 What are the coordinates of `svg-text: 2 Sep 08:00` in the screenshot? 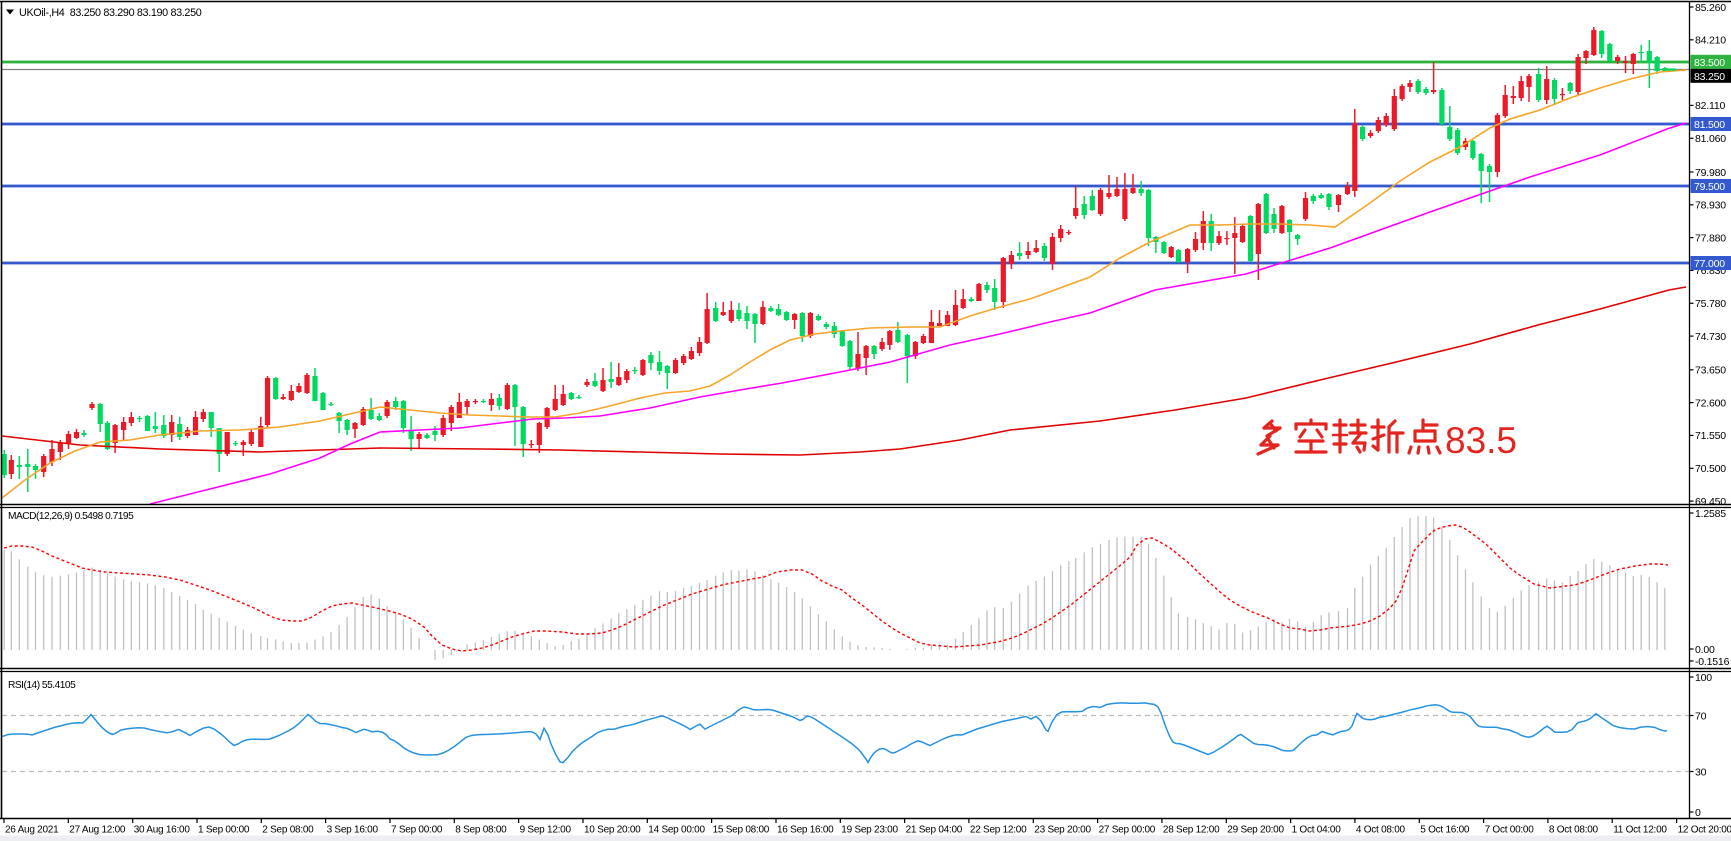 It's located at (288, 830).